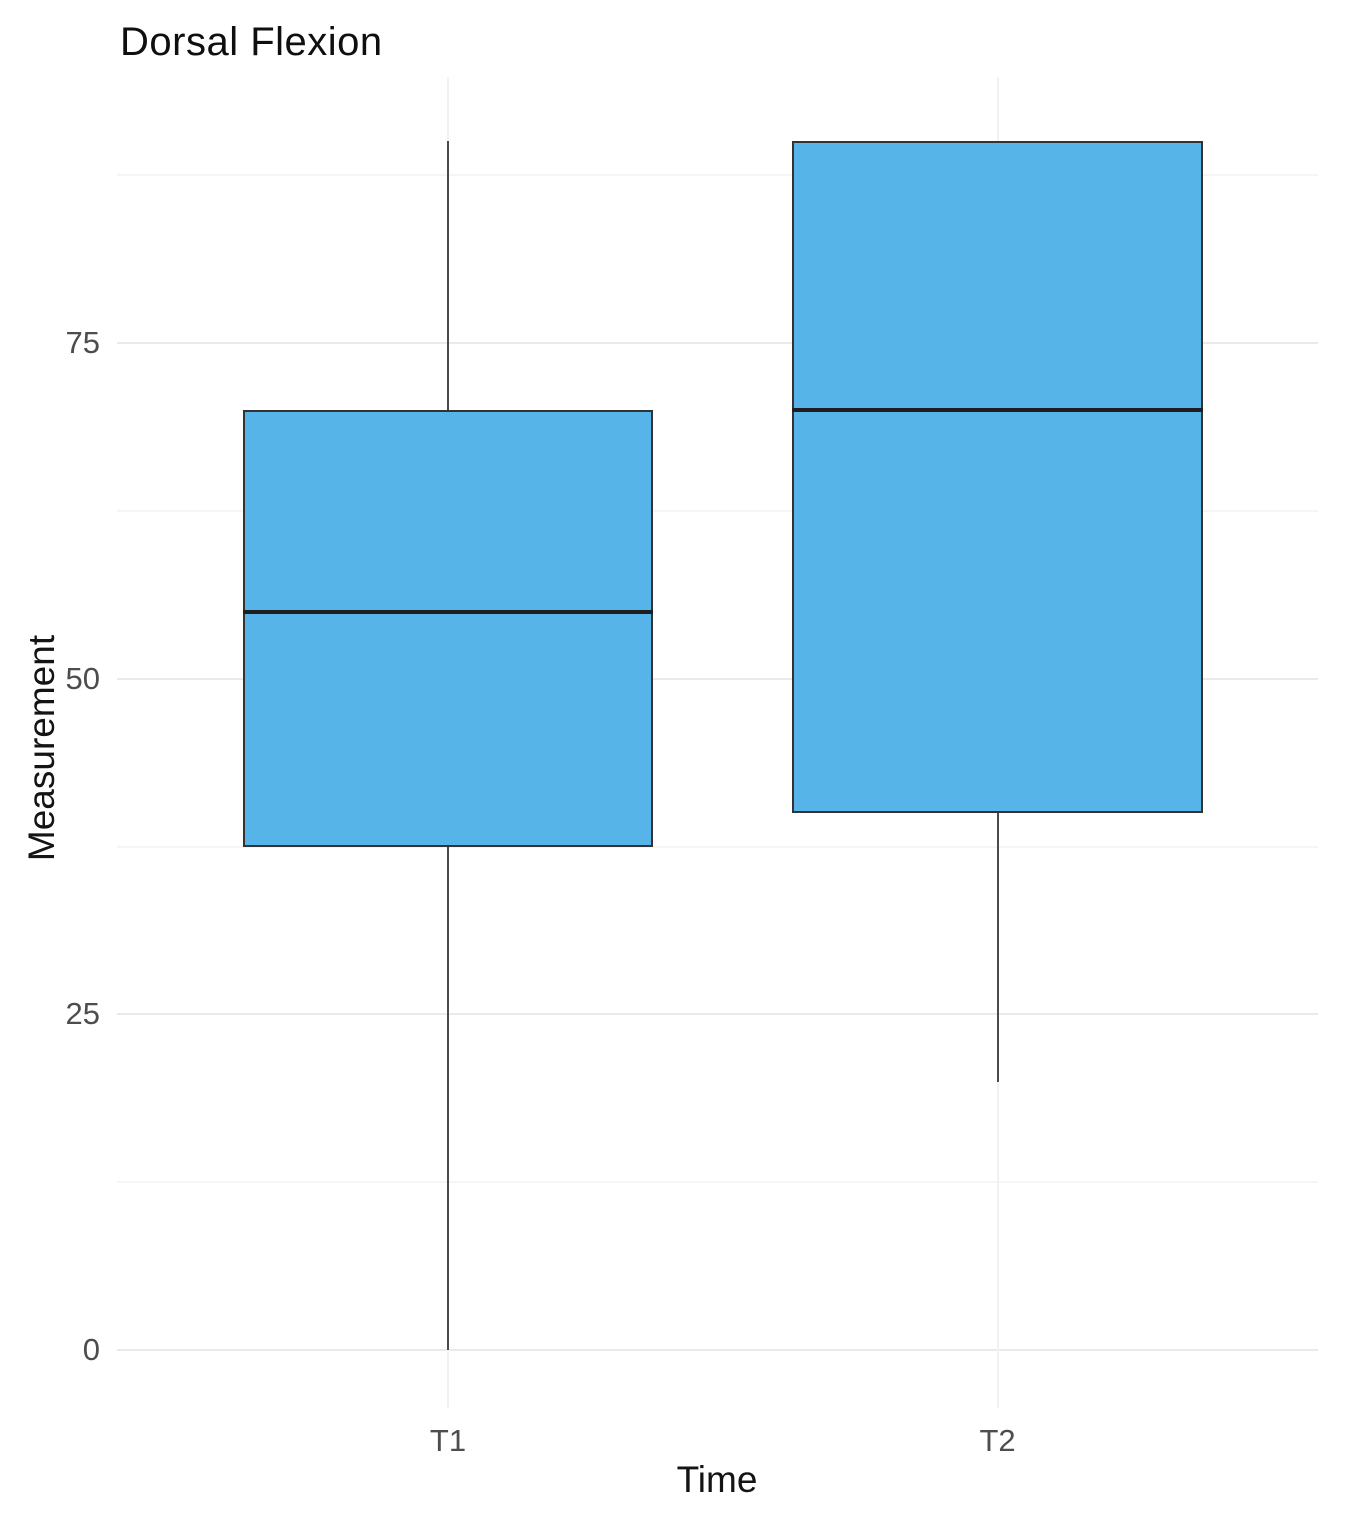 This screenshot has height=1517, width=1356. I want to click on box-T1, so click(448, 628).